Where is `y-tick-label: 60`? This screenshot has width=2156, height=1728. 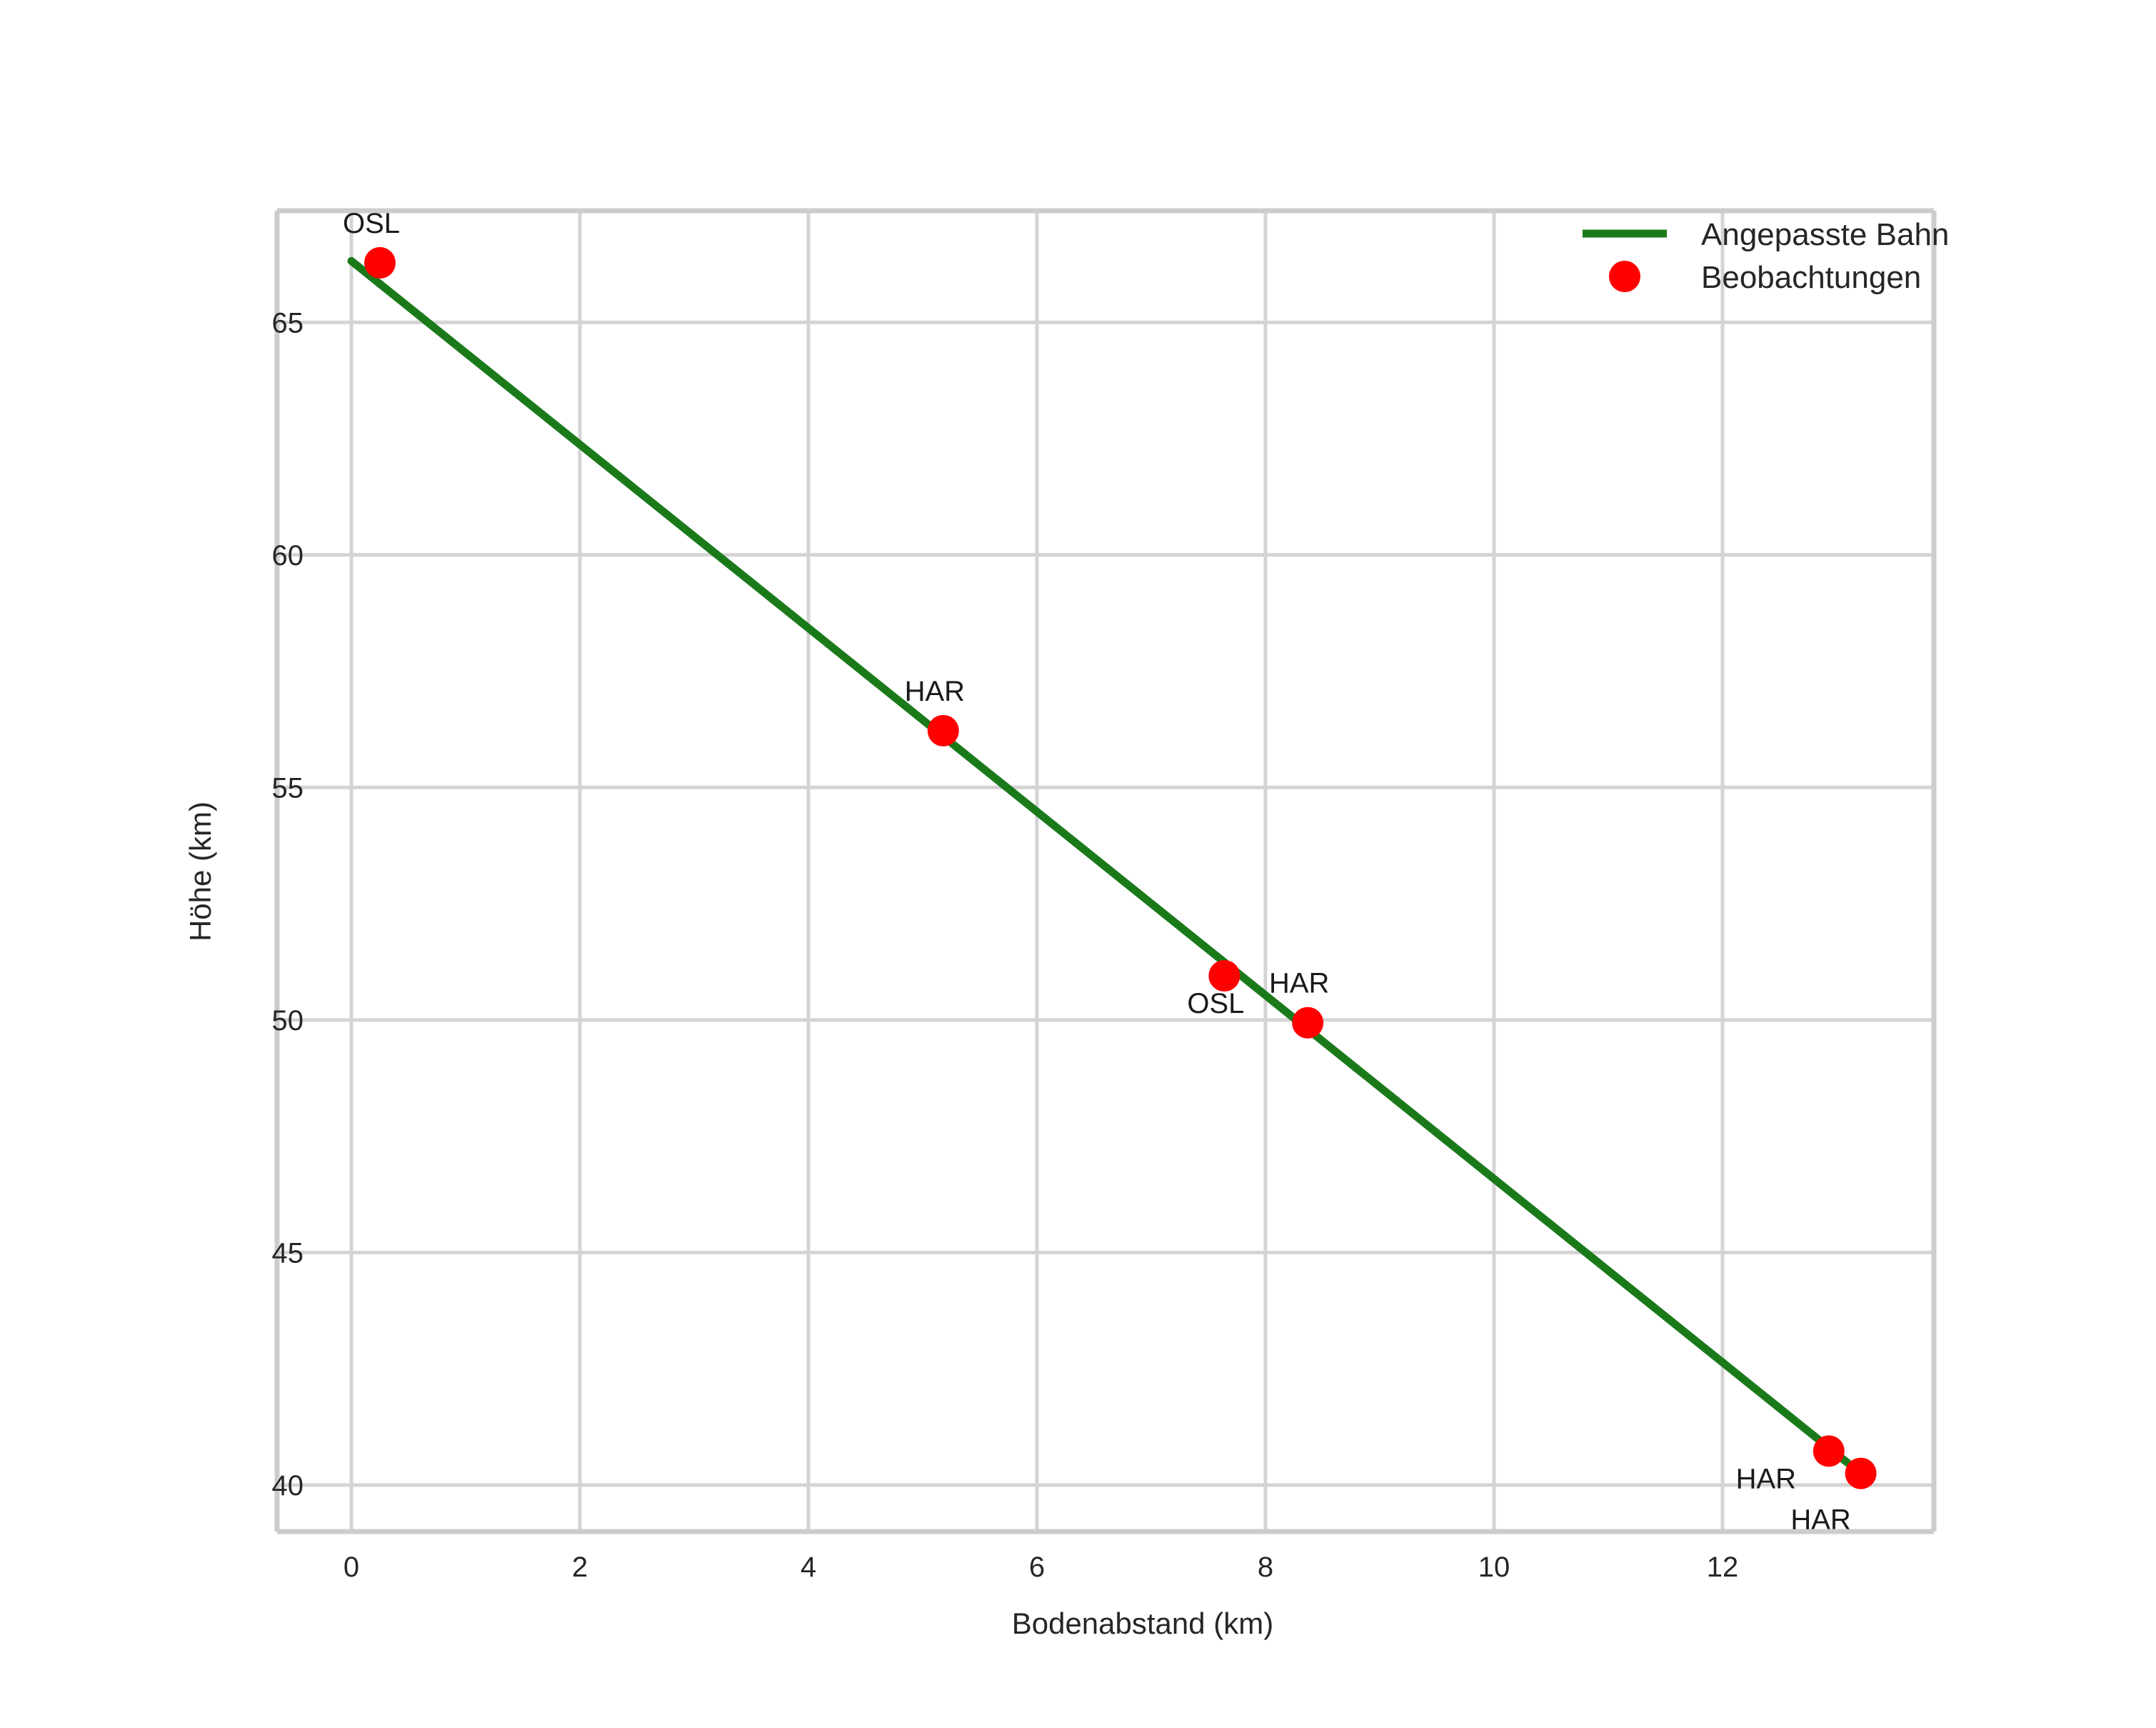
y-tick-label: 60 is located at coordinates (288, 555).